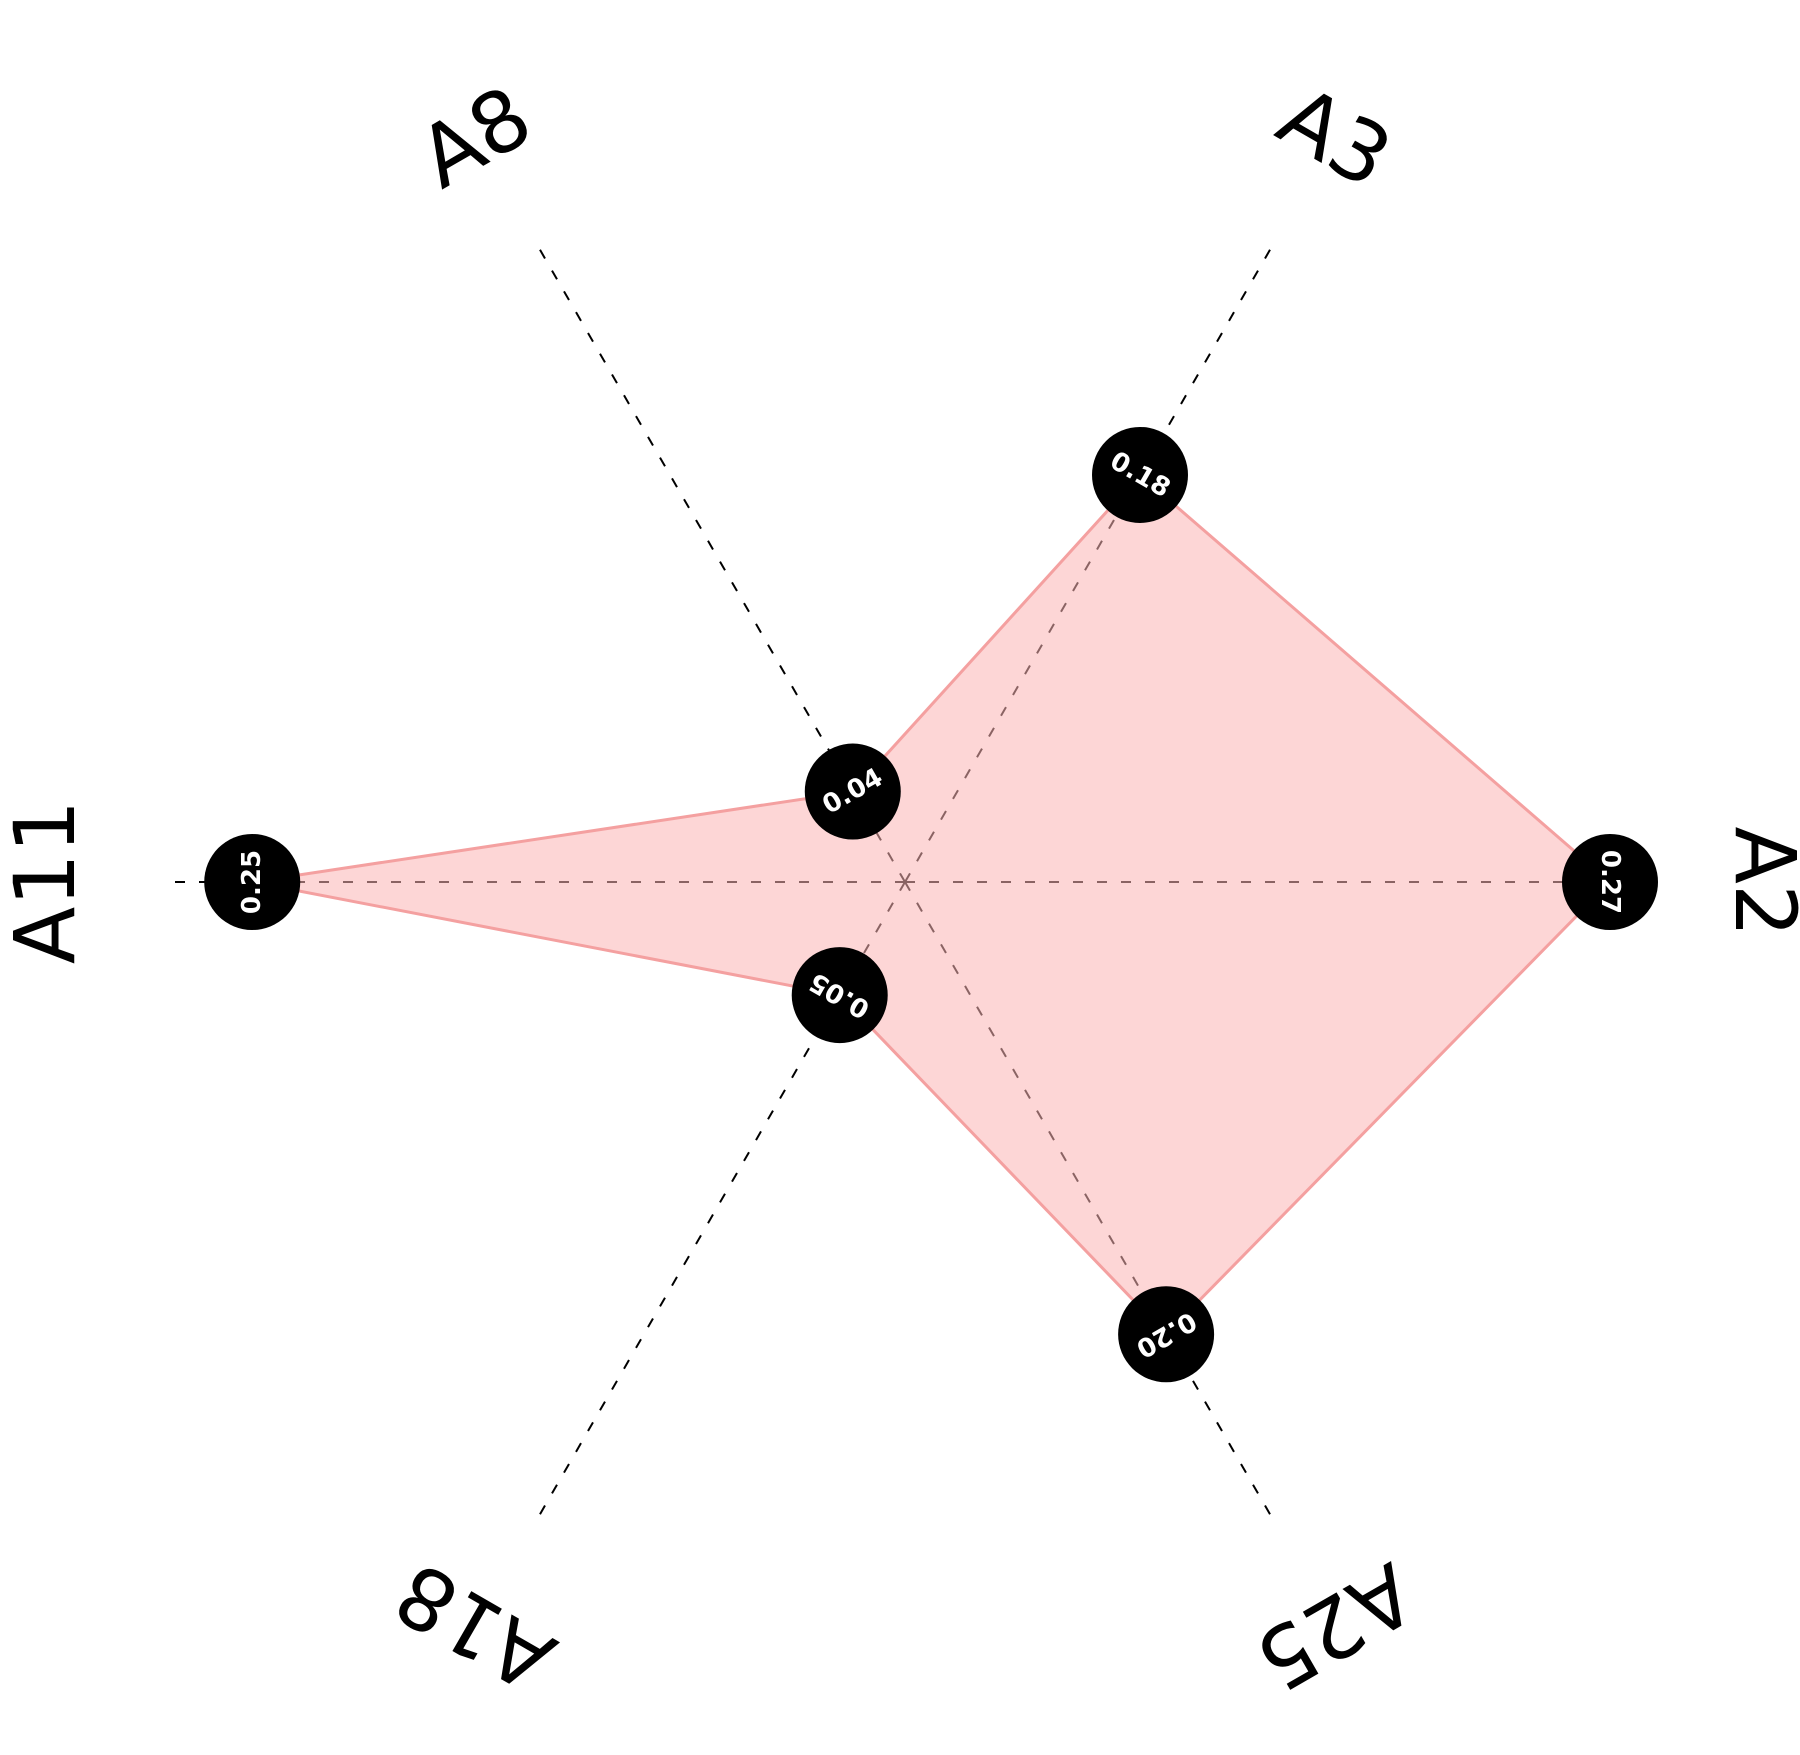 This screenshot has width=1800, height=1755. I want to click on data-point-a25: 0.20, so click(1166, 1334).